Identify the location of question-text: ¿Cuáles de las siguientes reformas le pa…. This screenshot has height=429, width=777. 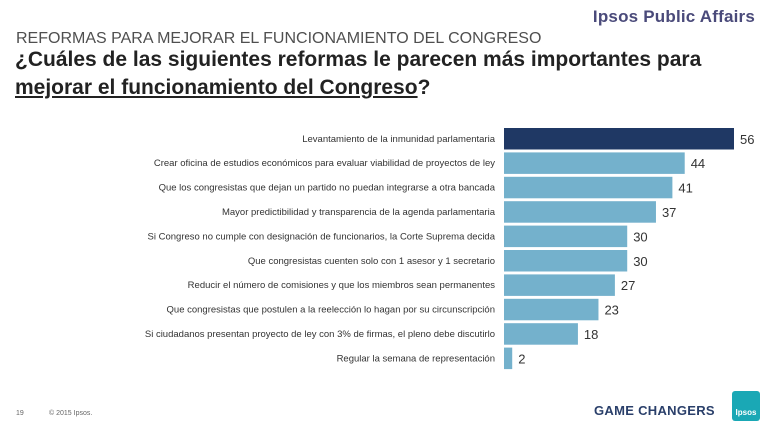
(358, 59).